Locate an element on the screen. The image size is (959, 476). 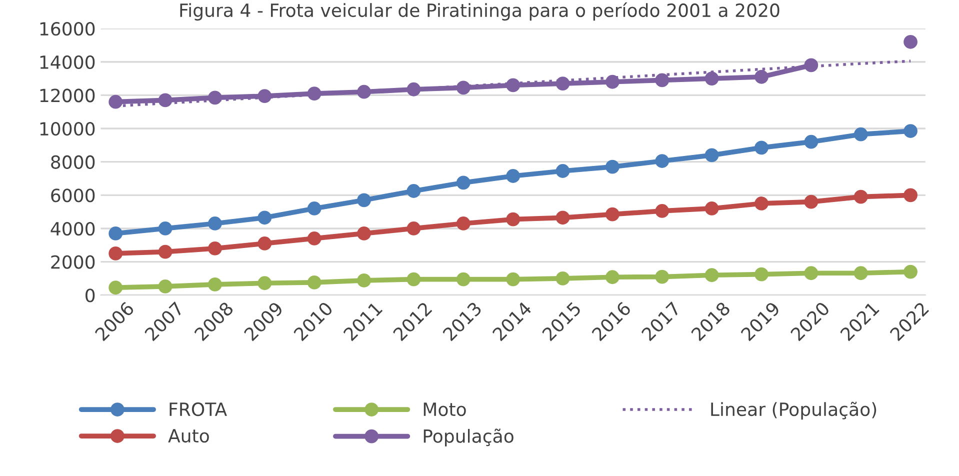
legend-label: Auto is located at coordinates (188, 436).